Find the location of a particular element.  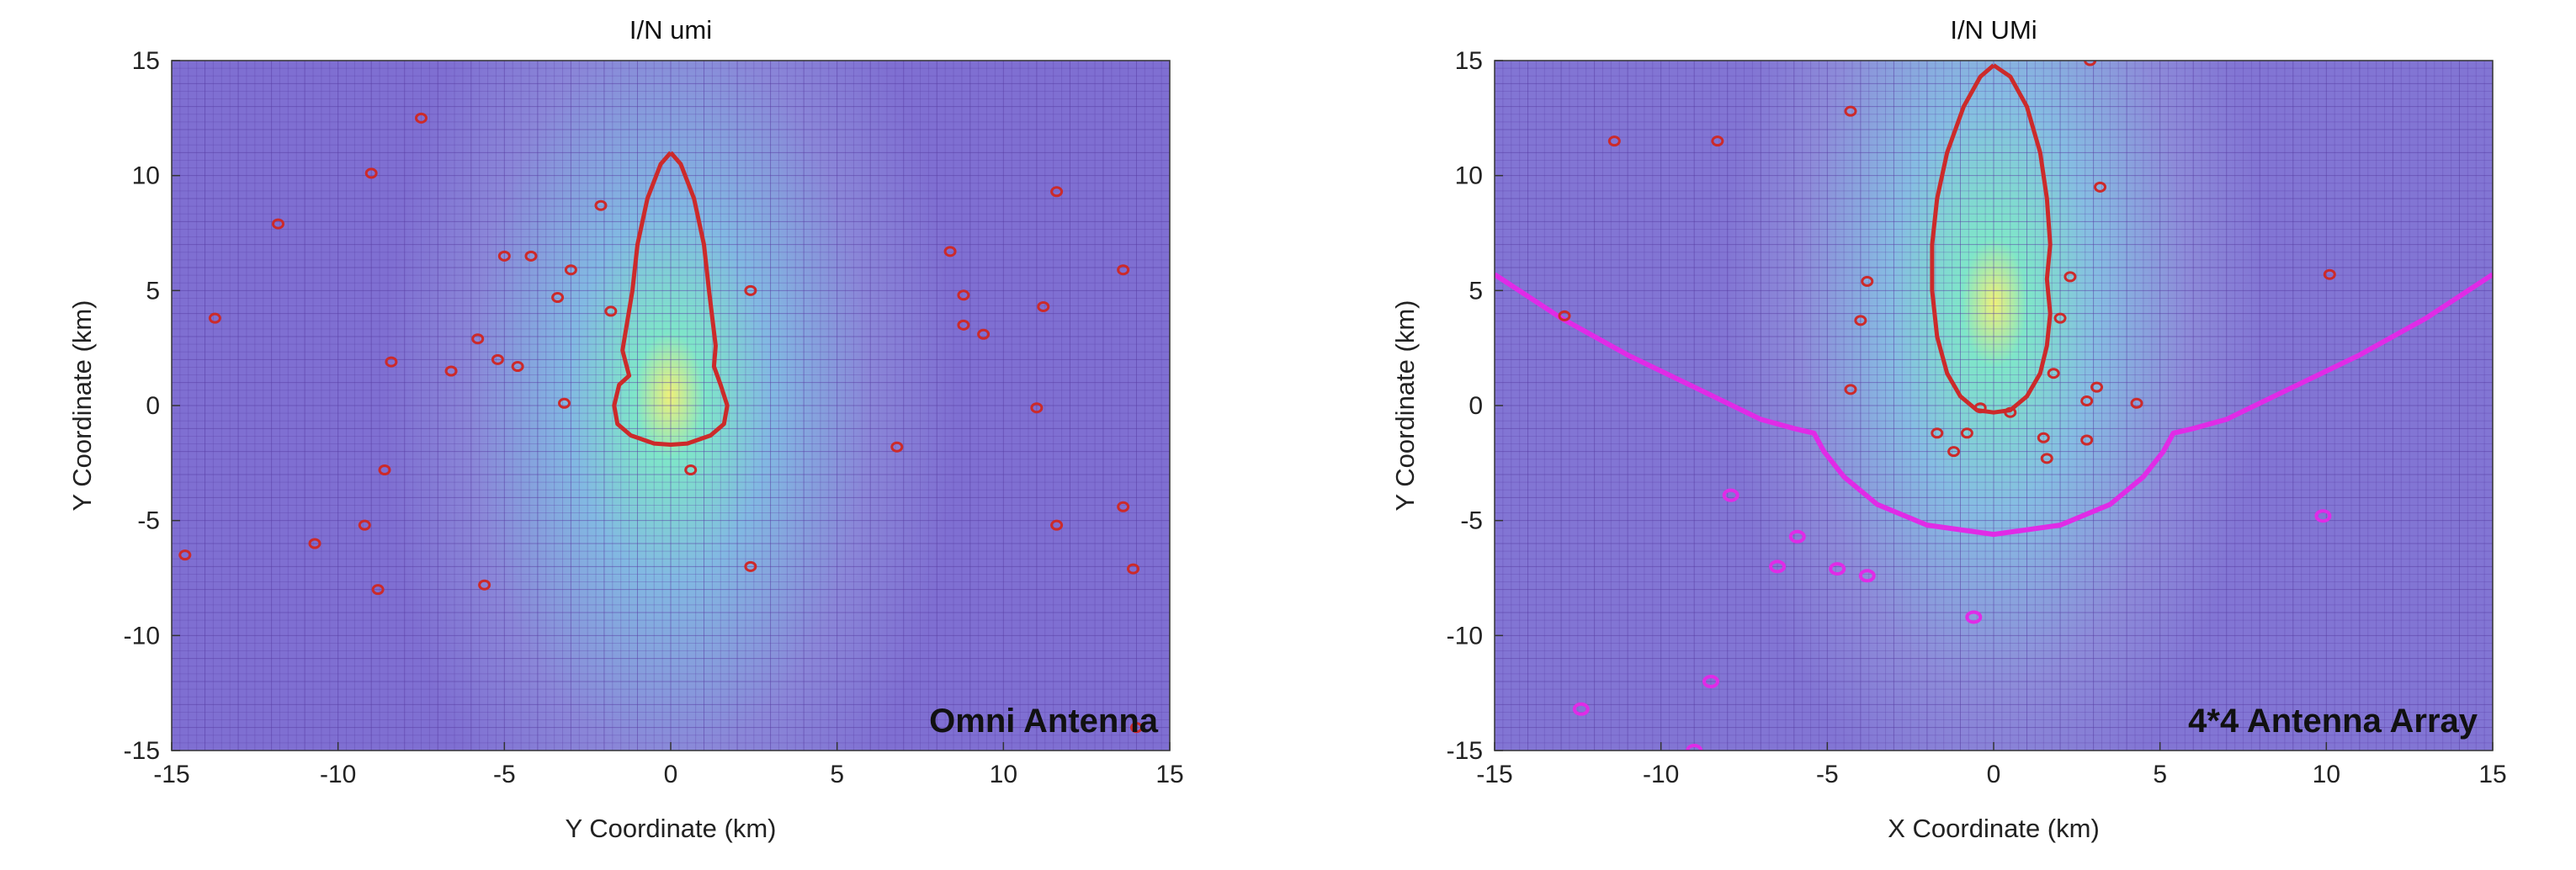

y-tick-label: -10 is located at coordinates (1465, 636).